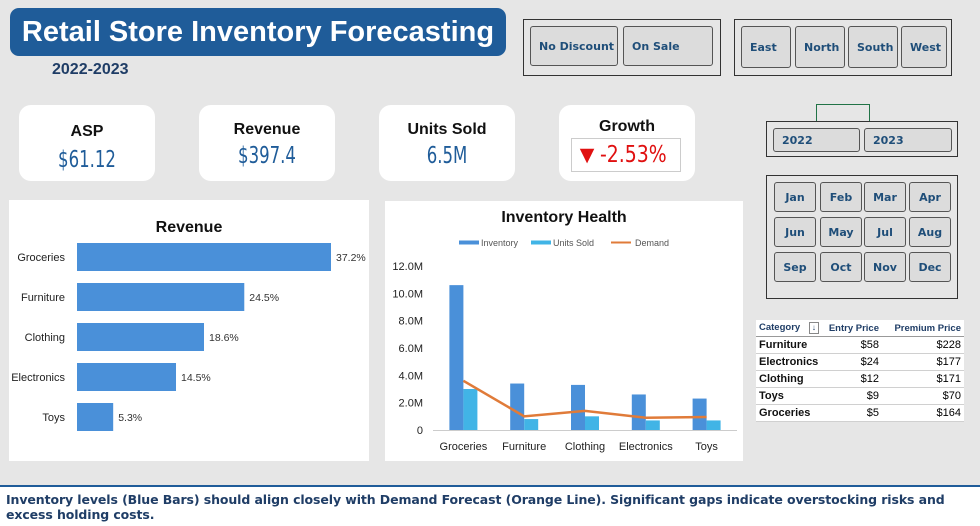 This screenshot has width=980, height=526. I want to click on slicer-item-jun: Jun, so click(795, 232).